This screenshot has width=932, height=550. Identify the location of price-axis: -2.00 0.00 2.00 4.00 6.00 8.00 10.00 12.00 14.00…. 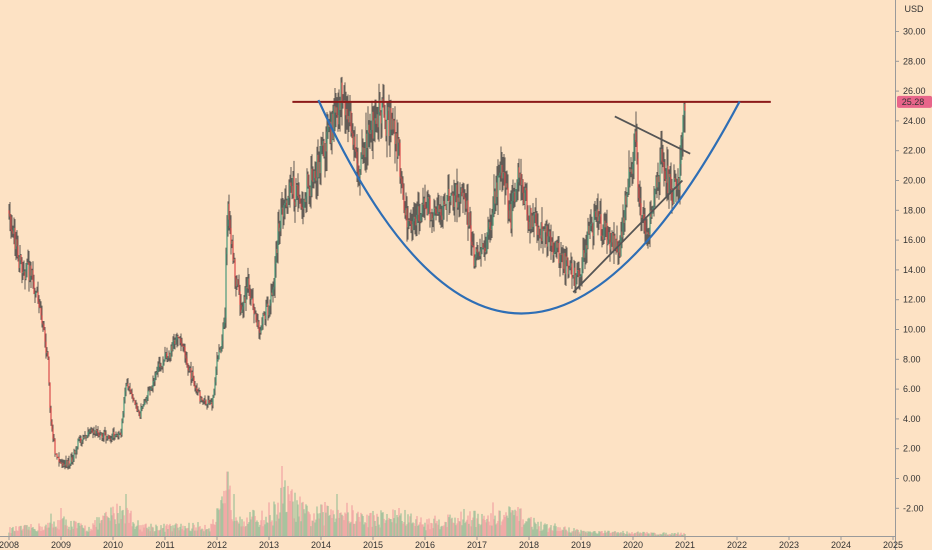
(910, 270).